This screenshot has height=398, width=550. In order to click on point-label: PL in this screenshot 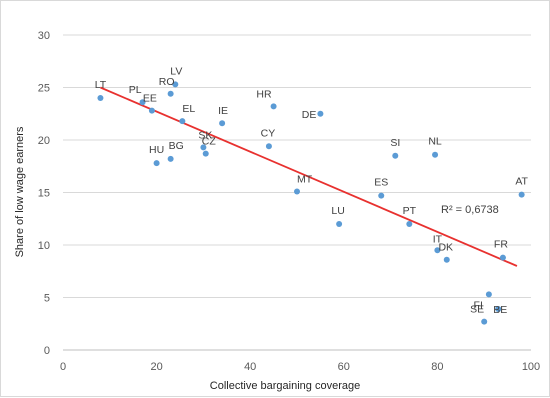, I will do `click(135, 90)`.